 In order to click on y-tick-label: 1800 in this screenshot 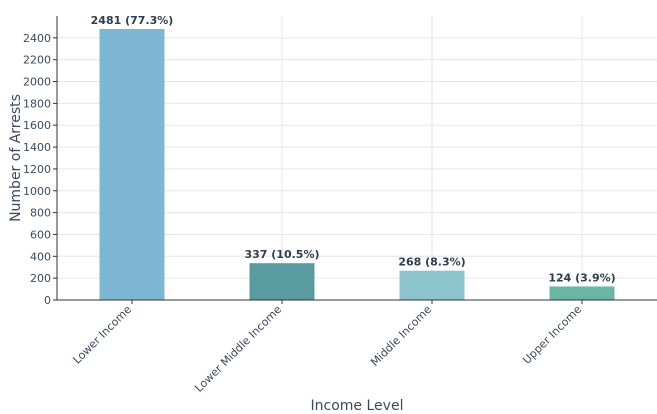, I will do `click(37, 103)`.